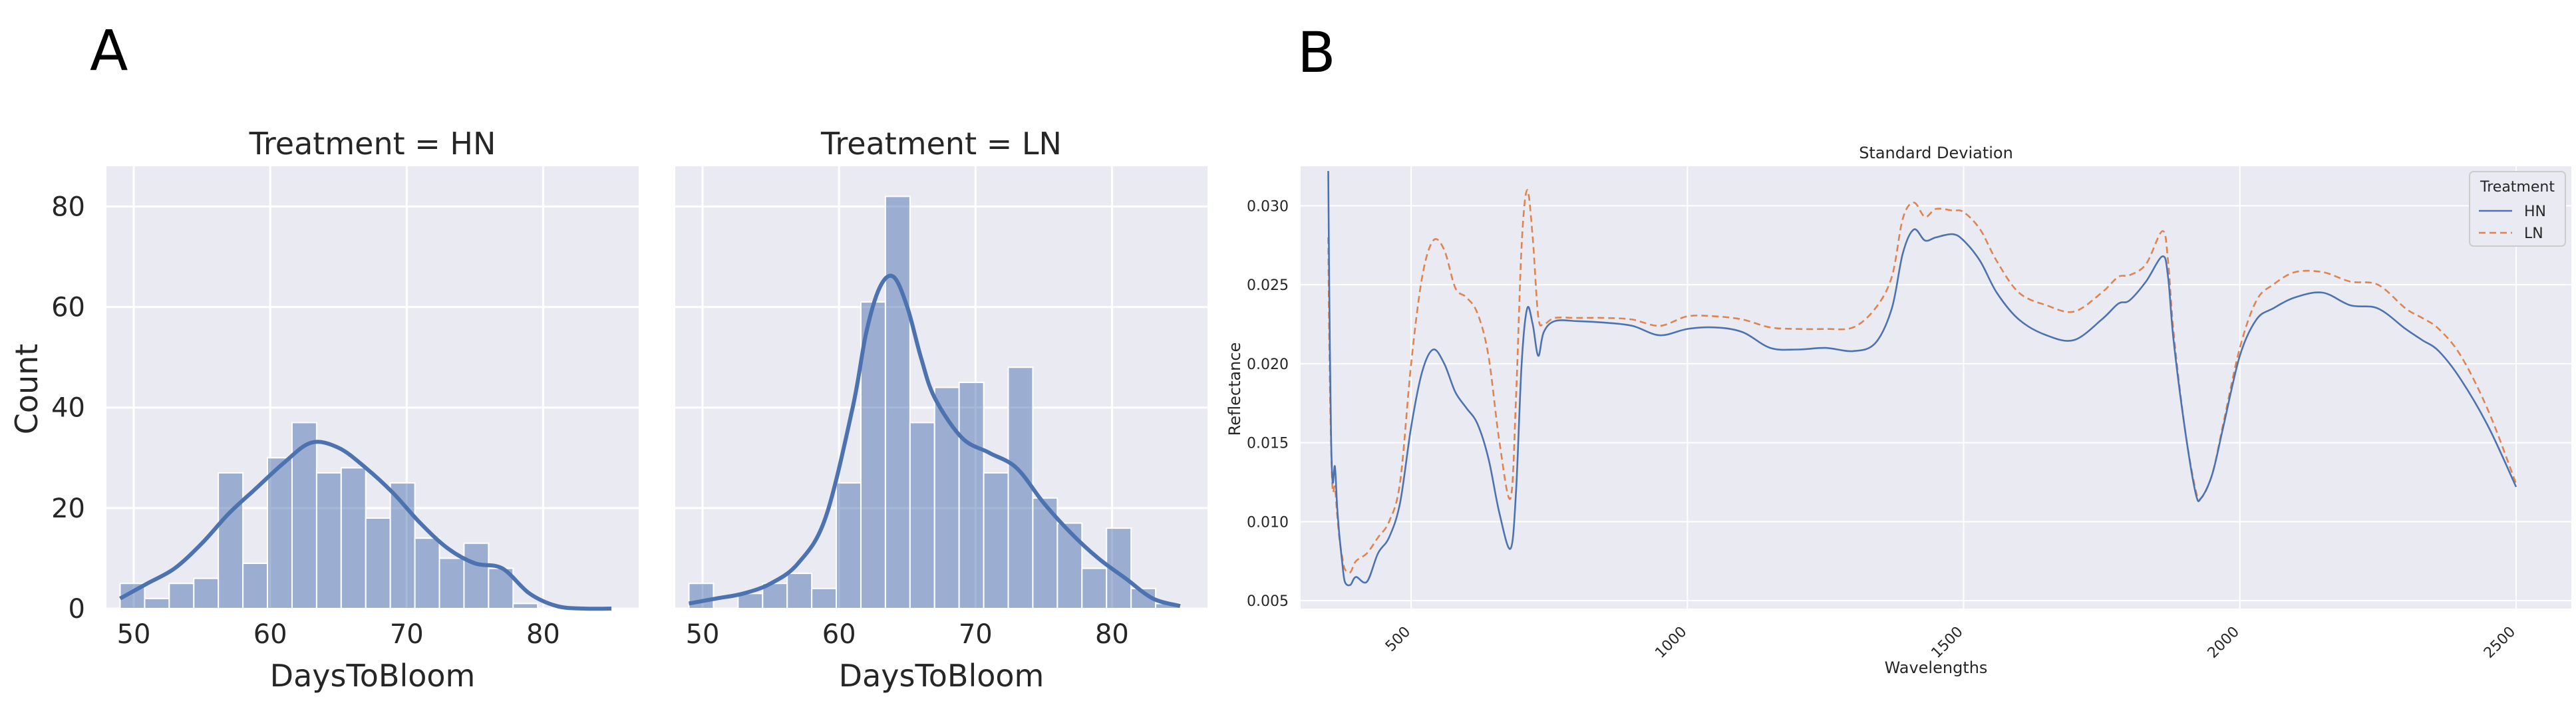 The image size is (2576, 707). I want to click on legend-label-ln: LN, so click(2533, 233).